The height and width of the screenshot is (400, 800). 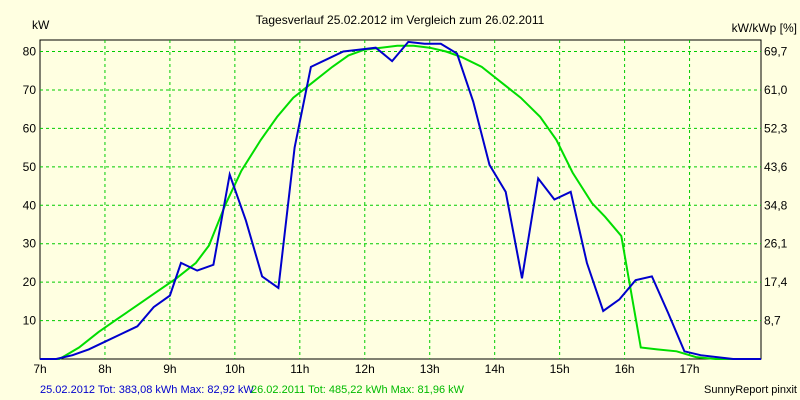 I want to click on y-tick-label: 10, so click(x=30, y=321).